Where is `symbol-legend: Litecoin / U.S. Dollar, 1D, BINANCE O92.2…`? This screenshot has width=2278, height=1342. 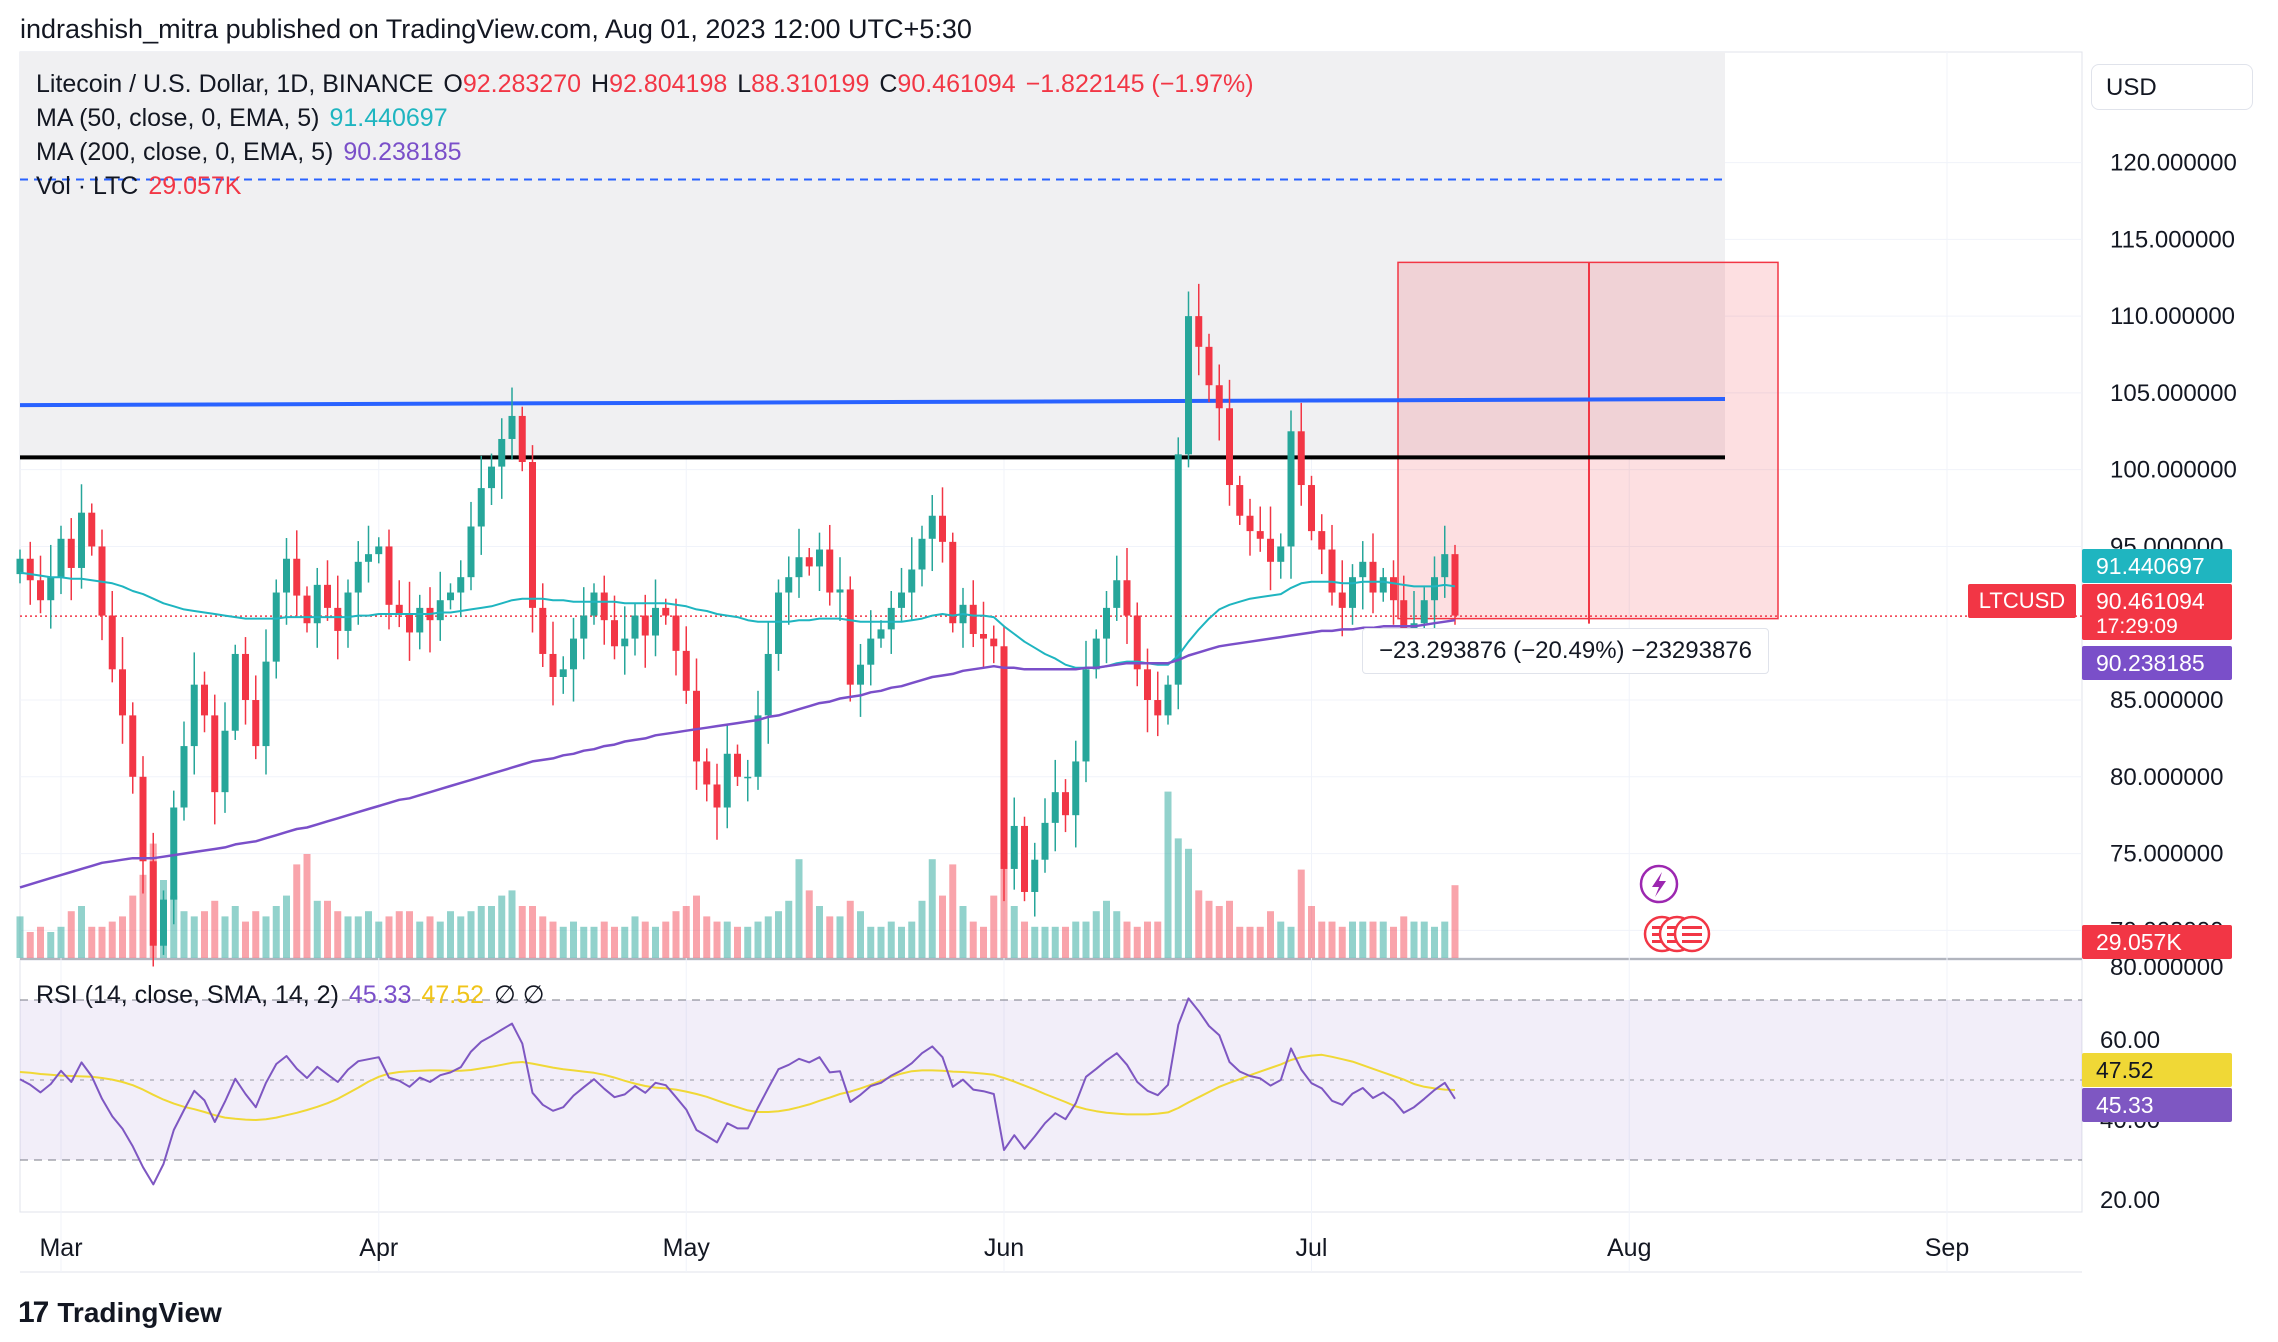
symbol-legend: Litecoin / U.S. Dollar, 1D, BINANCE O92.2… is located at coordinates (650, 84).